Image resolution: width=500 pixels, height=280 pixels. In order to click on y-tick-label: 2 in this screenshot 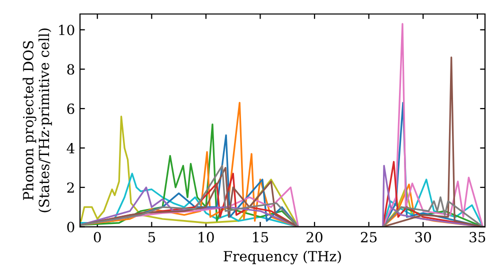, I will do `click(70, 187)`.